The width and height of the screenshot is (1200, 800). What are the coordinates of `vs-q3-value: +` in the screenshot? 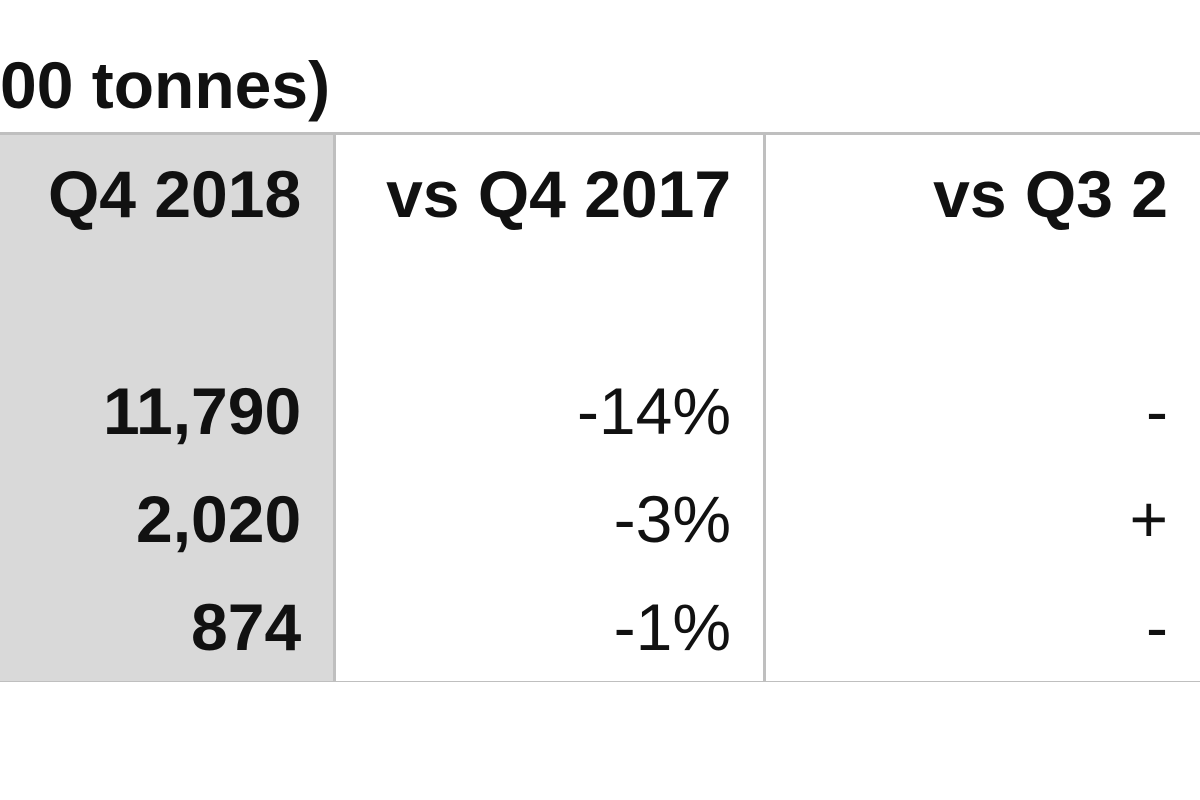 It's located at (981, 519).